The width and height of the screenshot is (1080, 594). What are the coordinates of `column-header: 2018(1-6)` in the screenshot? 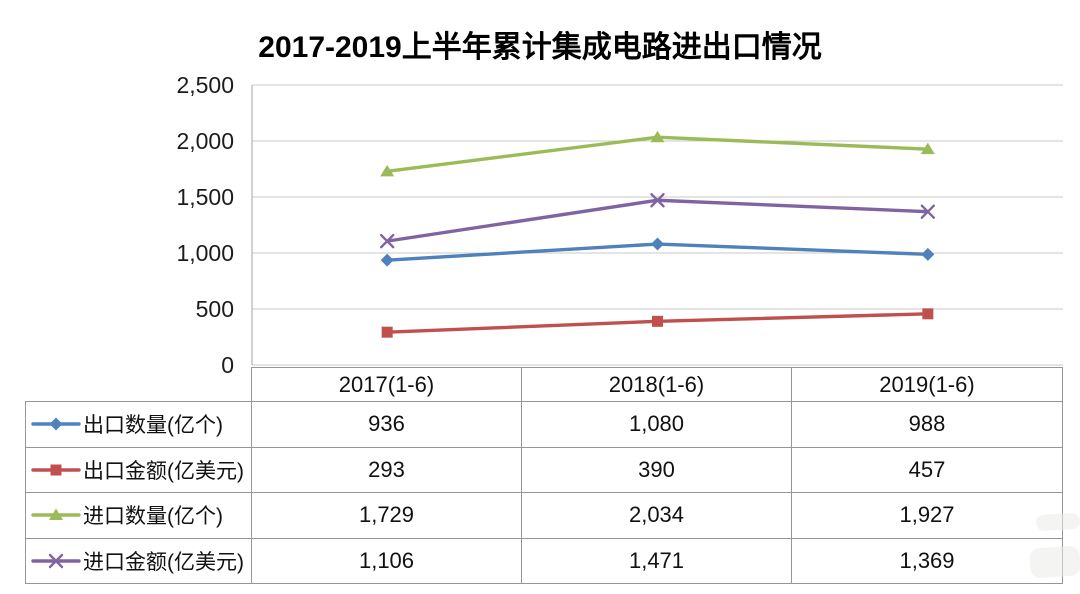 It's located at (657, 384).